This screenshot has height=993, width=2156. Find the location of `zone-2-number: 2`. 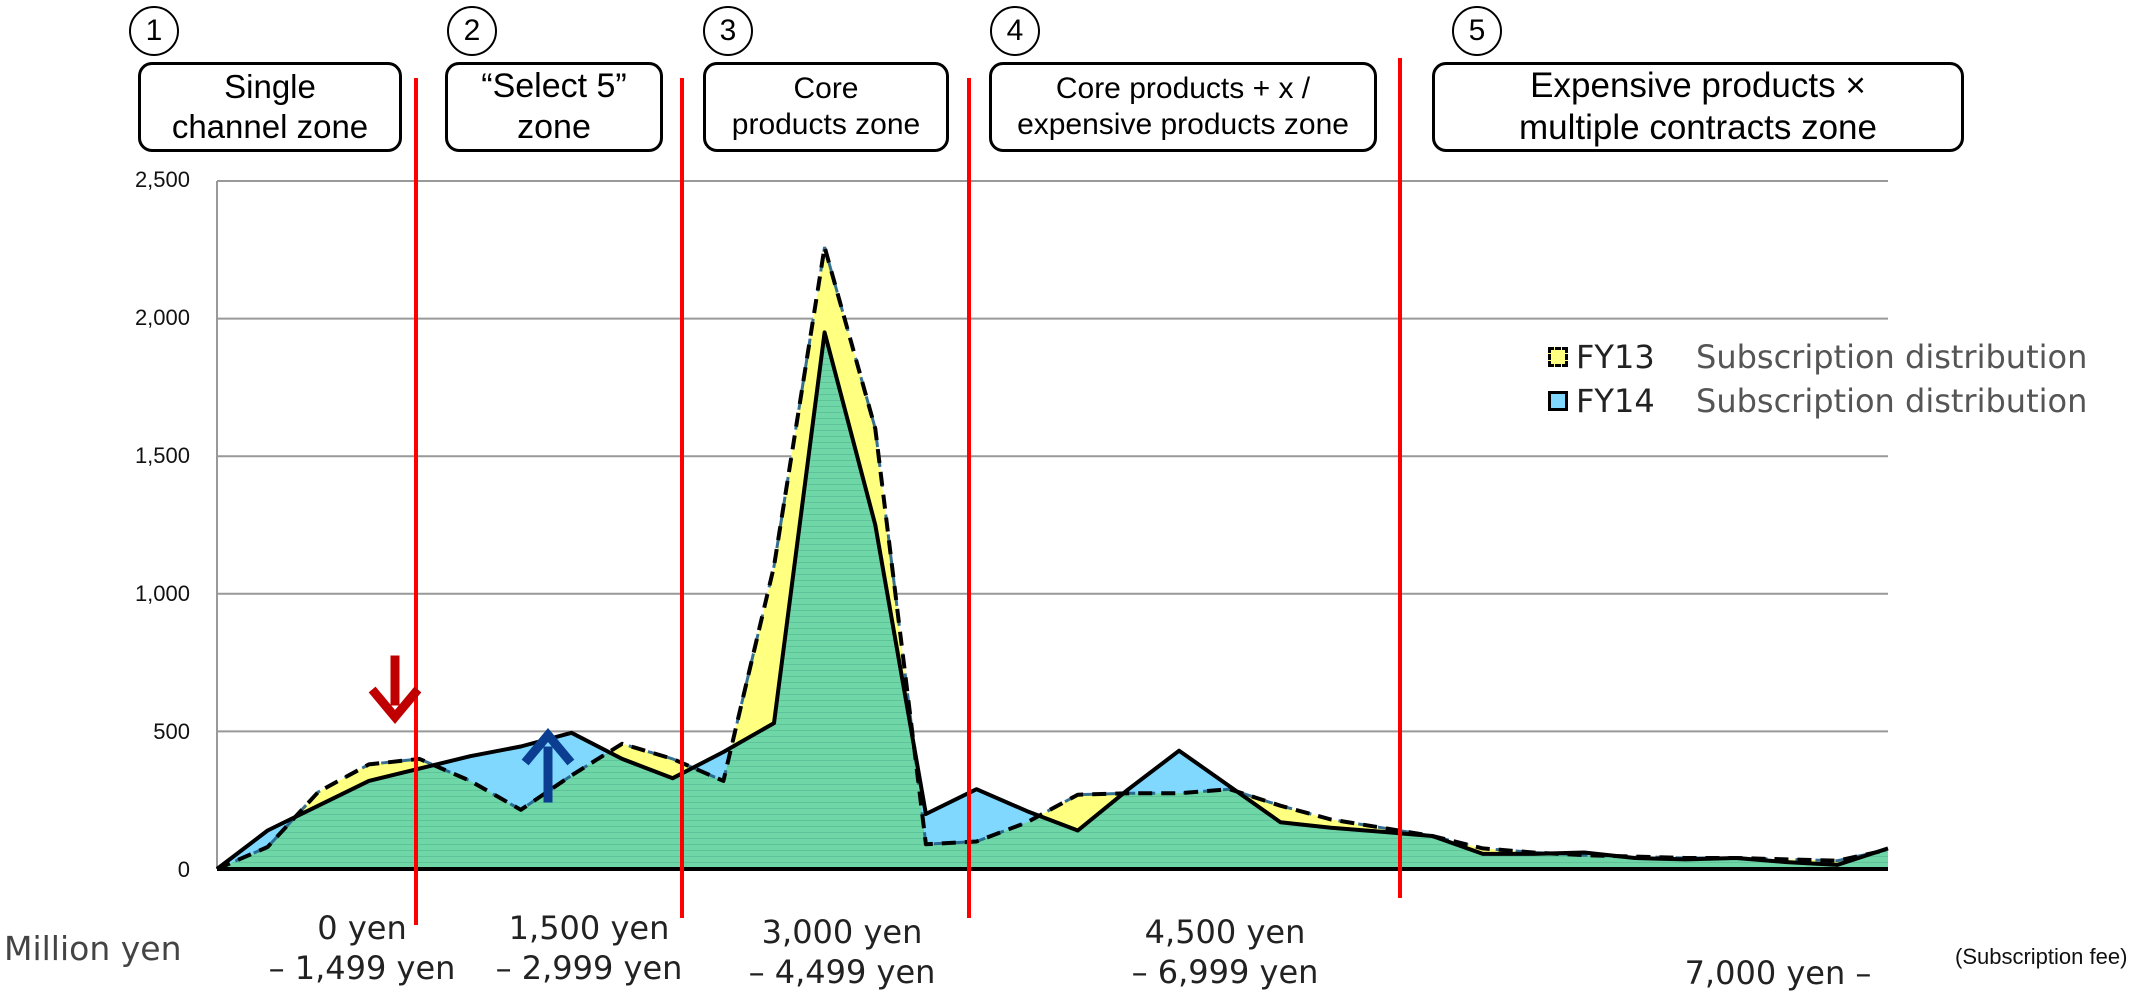

zone-2-number: 2 is located at coordinates (472, 31).